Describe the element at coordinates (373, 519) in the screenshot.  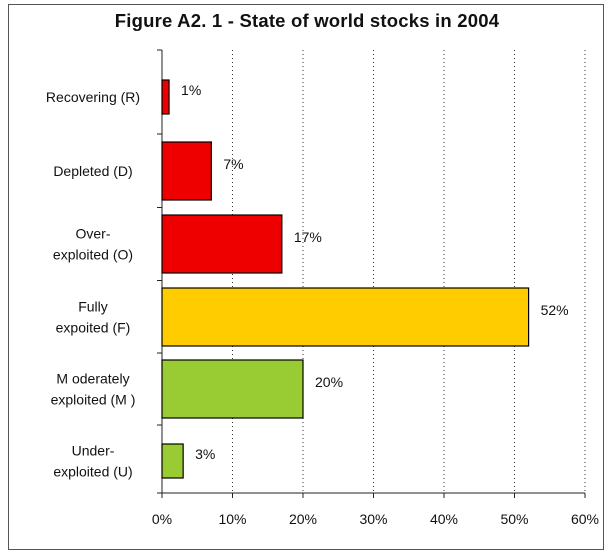
I see `x-tick-label-3: 30%` at that location.